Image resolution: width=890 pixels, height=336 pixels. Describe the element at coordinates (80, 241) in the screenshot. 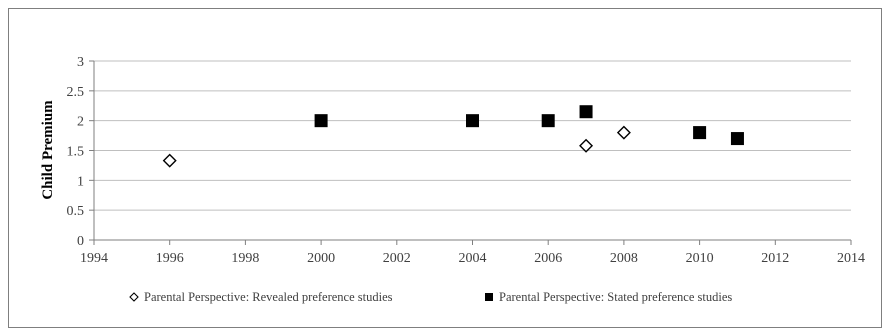

I see `y-tick-label: 0` at that location.